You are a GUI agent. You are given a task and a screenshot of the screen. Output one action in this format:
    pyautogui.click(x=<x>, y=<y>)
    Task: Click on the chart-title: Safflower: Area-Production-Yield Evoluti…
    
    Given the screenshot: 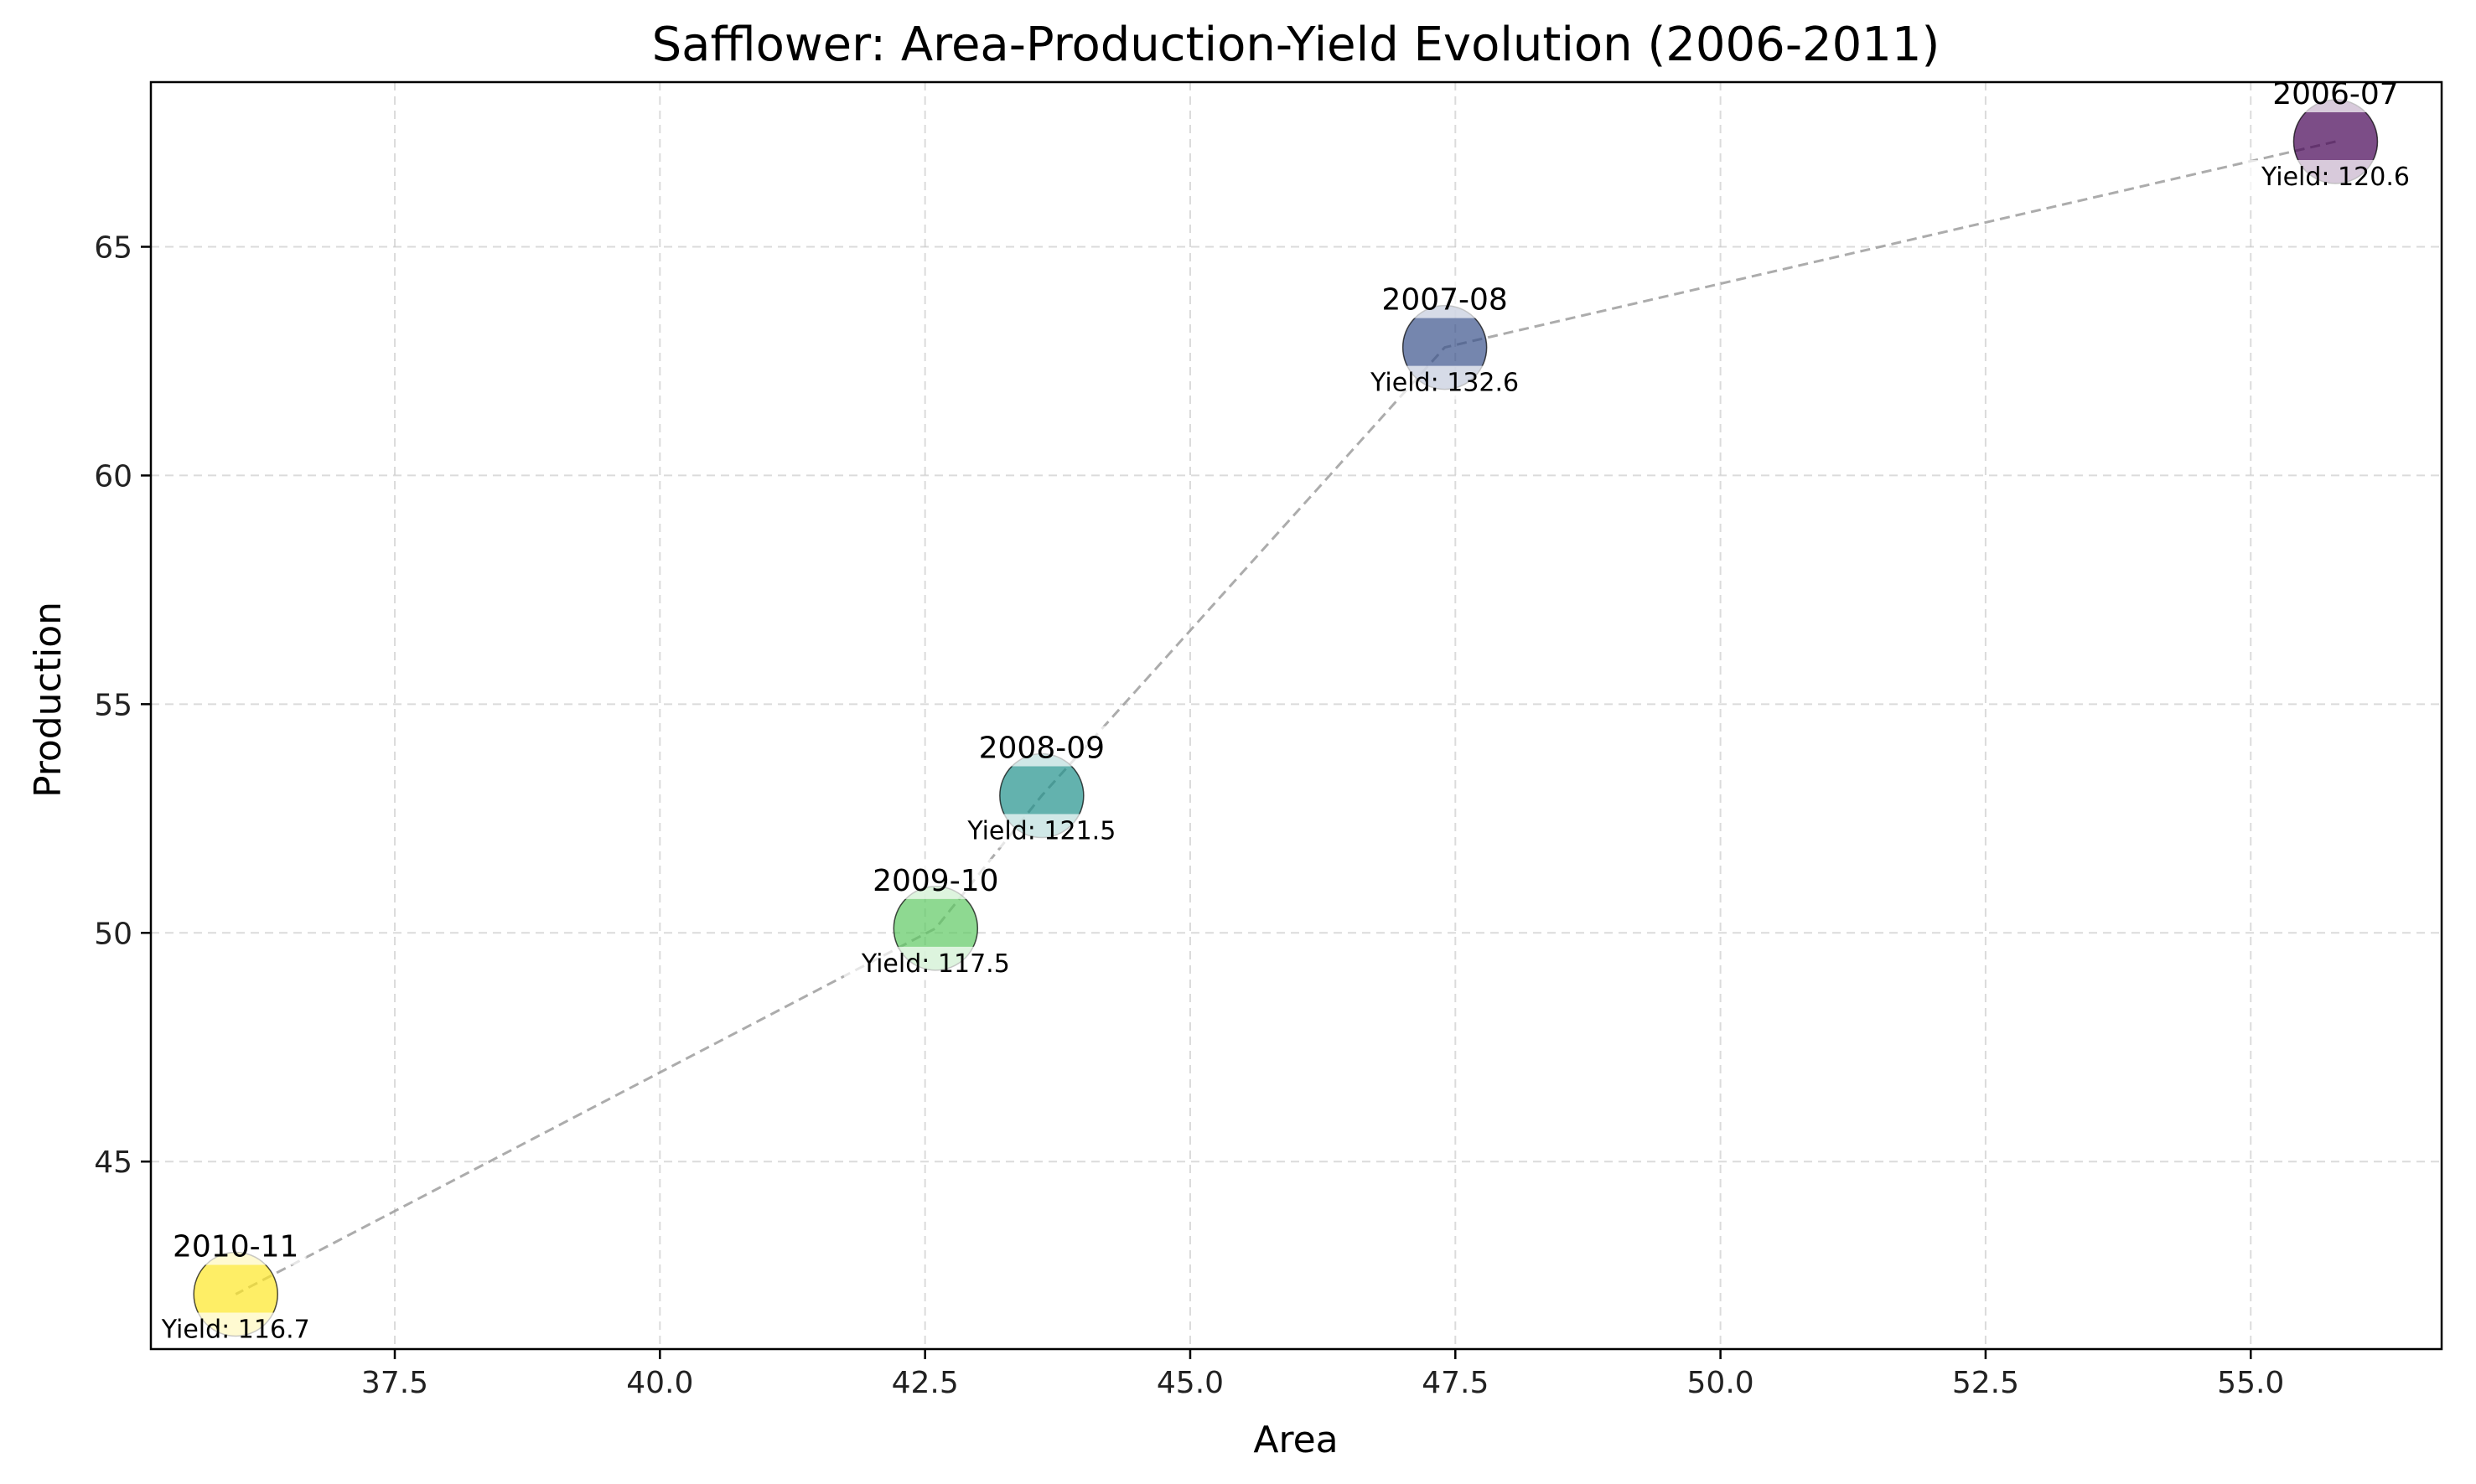 What is the action you would take?
    pyautogui.click(x=1296, y=45)
    